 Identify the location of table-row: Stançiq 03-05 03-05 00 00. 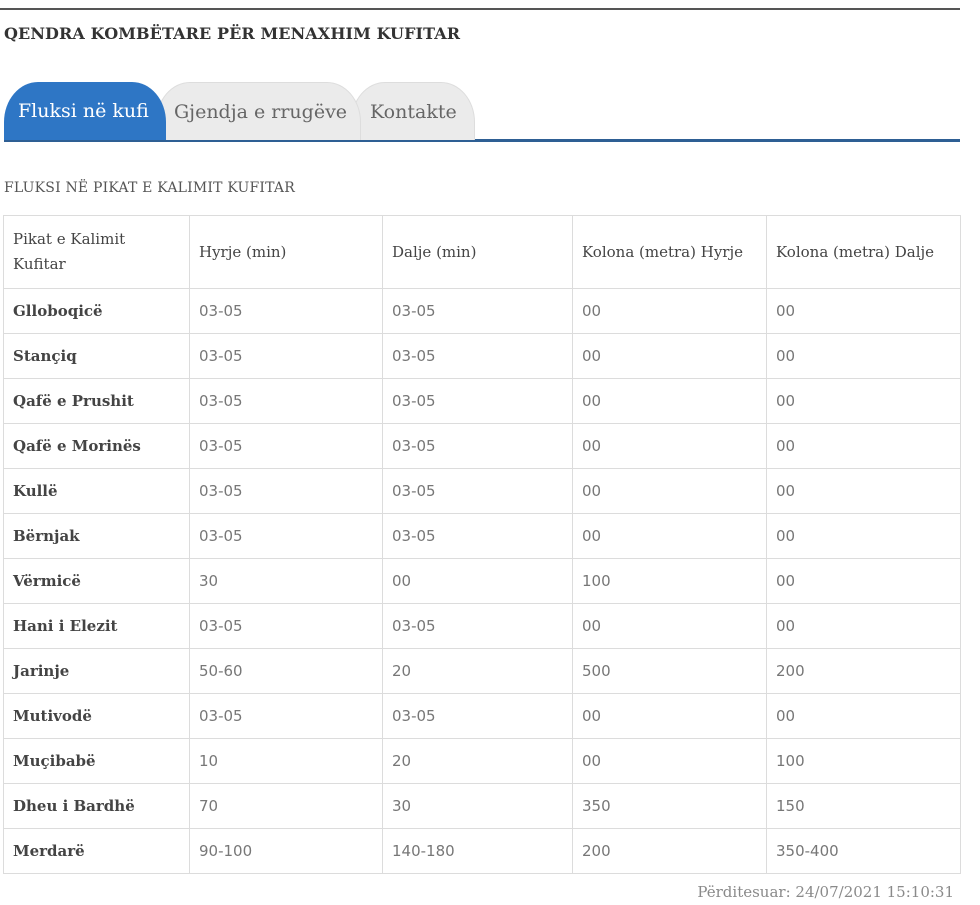
(482, 356).